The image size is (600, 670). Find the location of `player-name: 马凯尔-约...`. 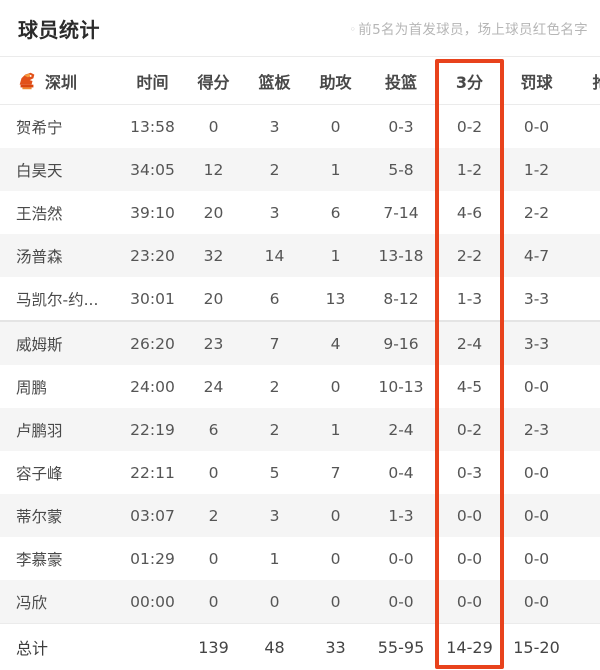

player-name: 马凯尔-约... is located at coordinates (61, 299).